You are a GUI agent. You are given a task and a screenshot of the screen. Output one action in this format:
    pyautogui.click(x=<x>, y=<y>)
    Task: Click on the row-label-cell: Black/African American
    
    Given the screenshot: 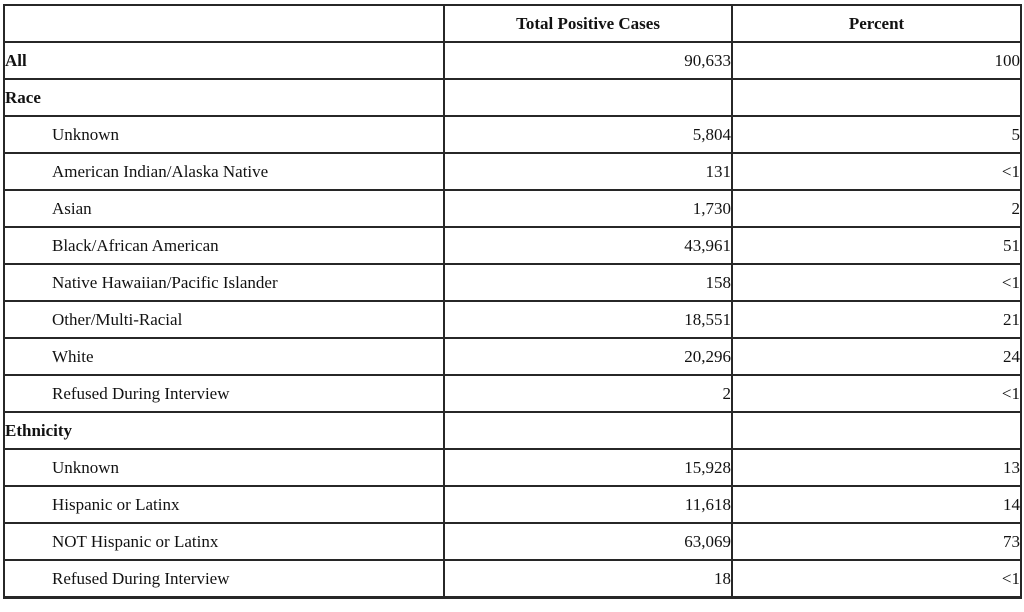 What is the action you would take?
    pyautogui.click(x=224, y=245)
    